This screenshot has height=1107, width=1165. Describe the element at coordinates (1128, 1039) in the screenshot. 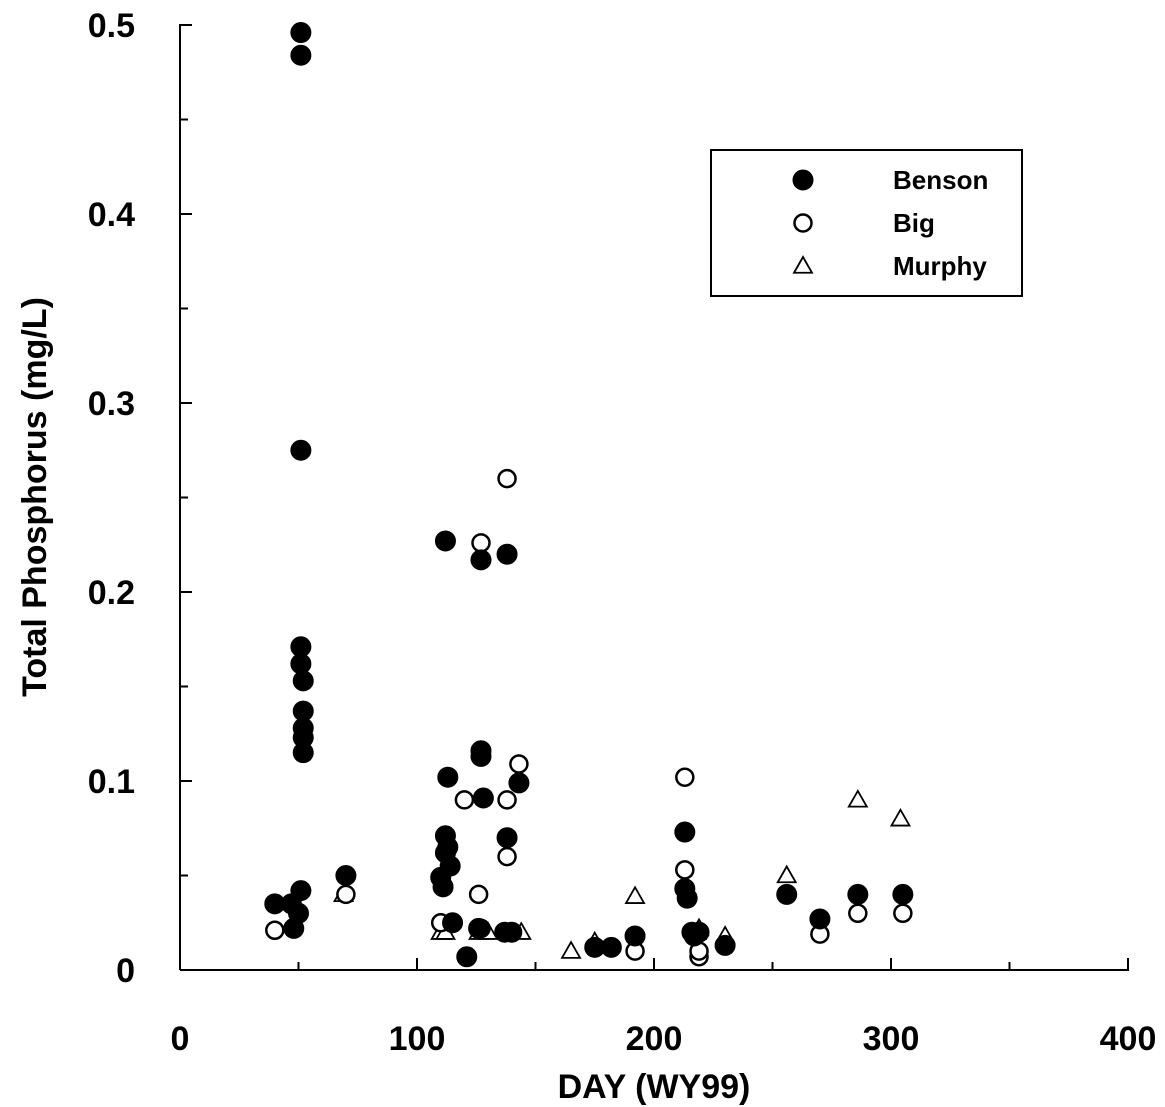

I see `x-tick-label: 400` at that location.